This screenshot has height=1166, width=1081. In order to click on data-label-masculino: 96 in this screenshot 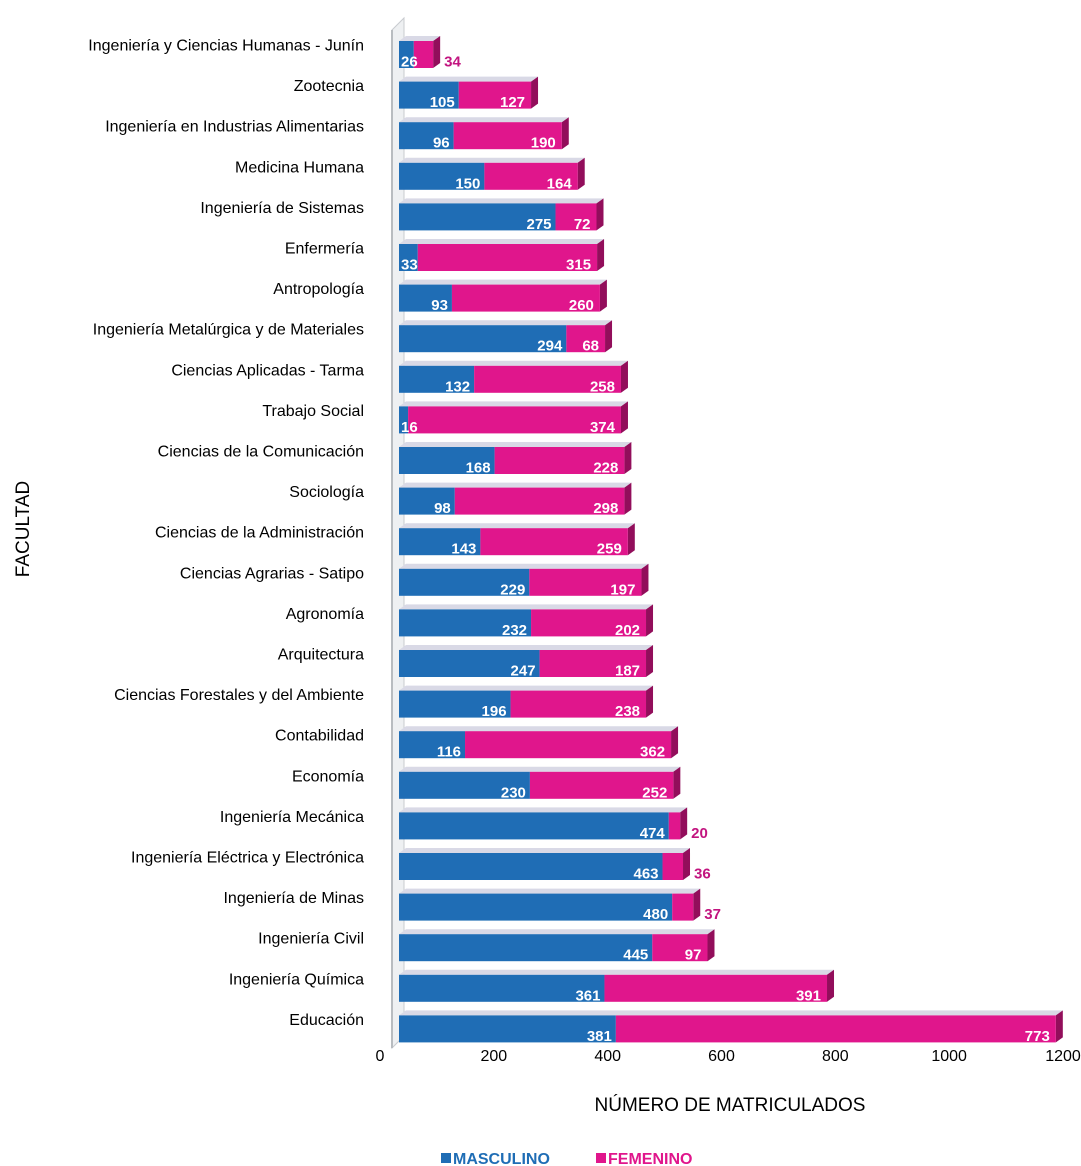, I will do `click(441, 143)`.